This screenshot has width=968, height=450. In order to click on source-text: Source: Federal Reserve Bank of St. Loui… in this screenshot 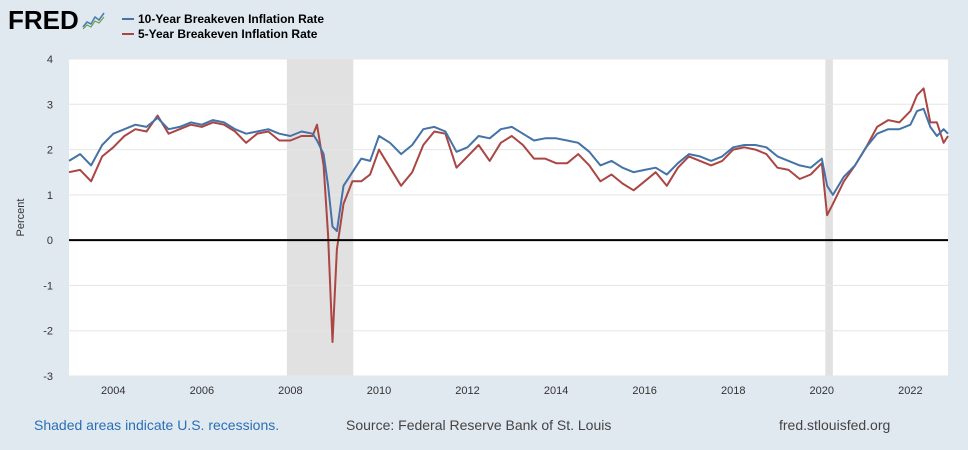, I will do `click(479, 425)`.